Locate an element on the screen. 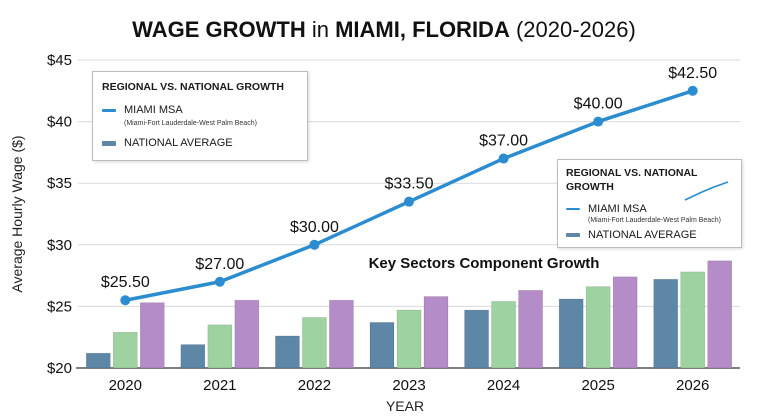 This screenshot has width=768, height=419. legend-secondary-item-national: NATIONAL AVERAGE is located at coordinates (631, 235).